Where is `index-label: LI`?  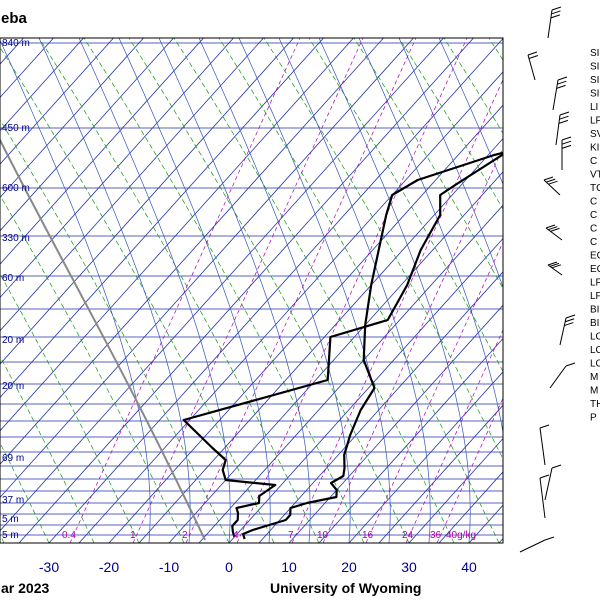 index-label: LI is located at coordinates (594, 107).